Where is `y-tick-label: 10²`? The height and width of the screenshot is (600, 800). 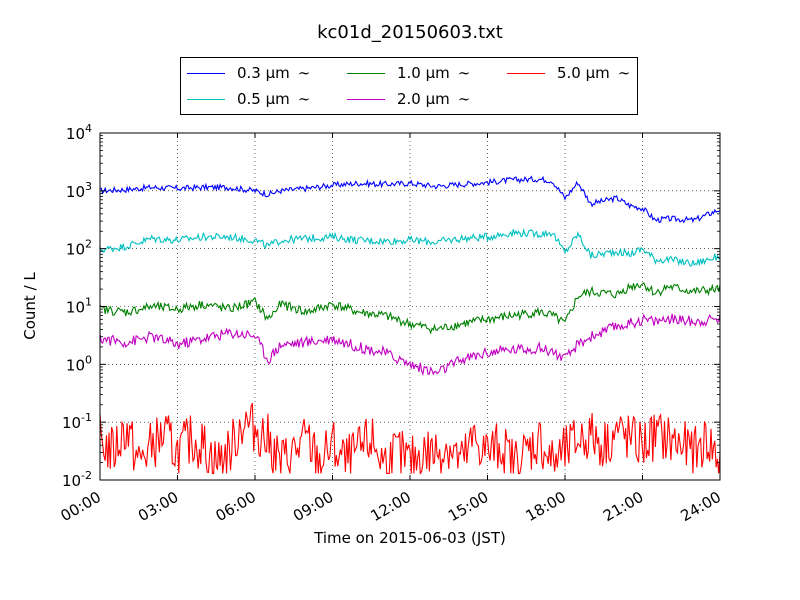 y-tick-label: 10² is located at coordinates (79, 248).